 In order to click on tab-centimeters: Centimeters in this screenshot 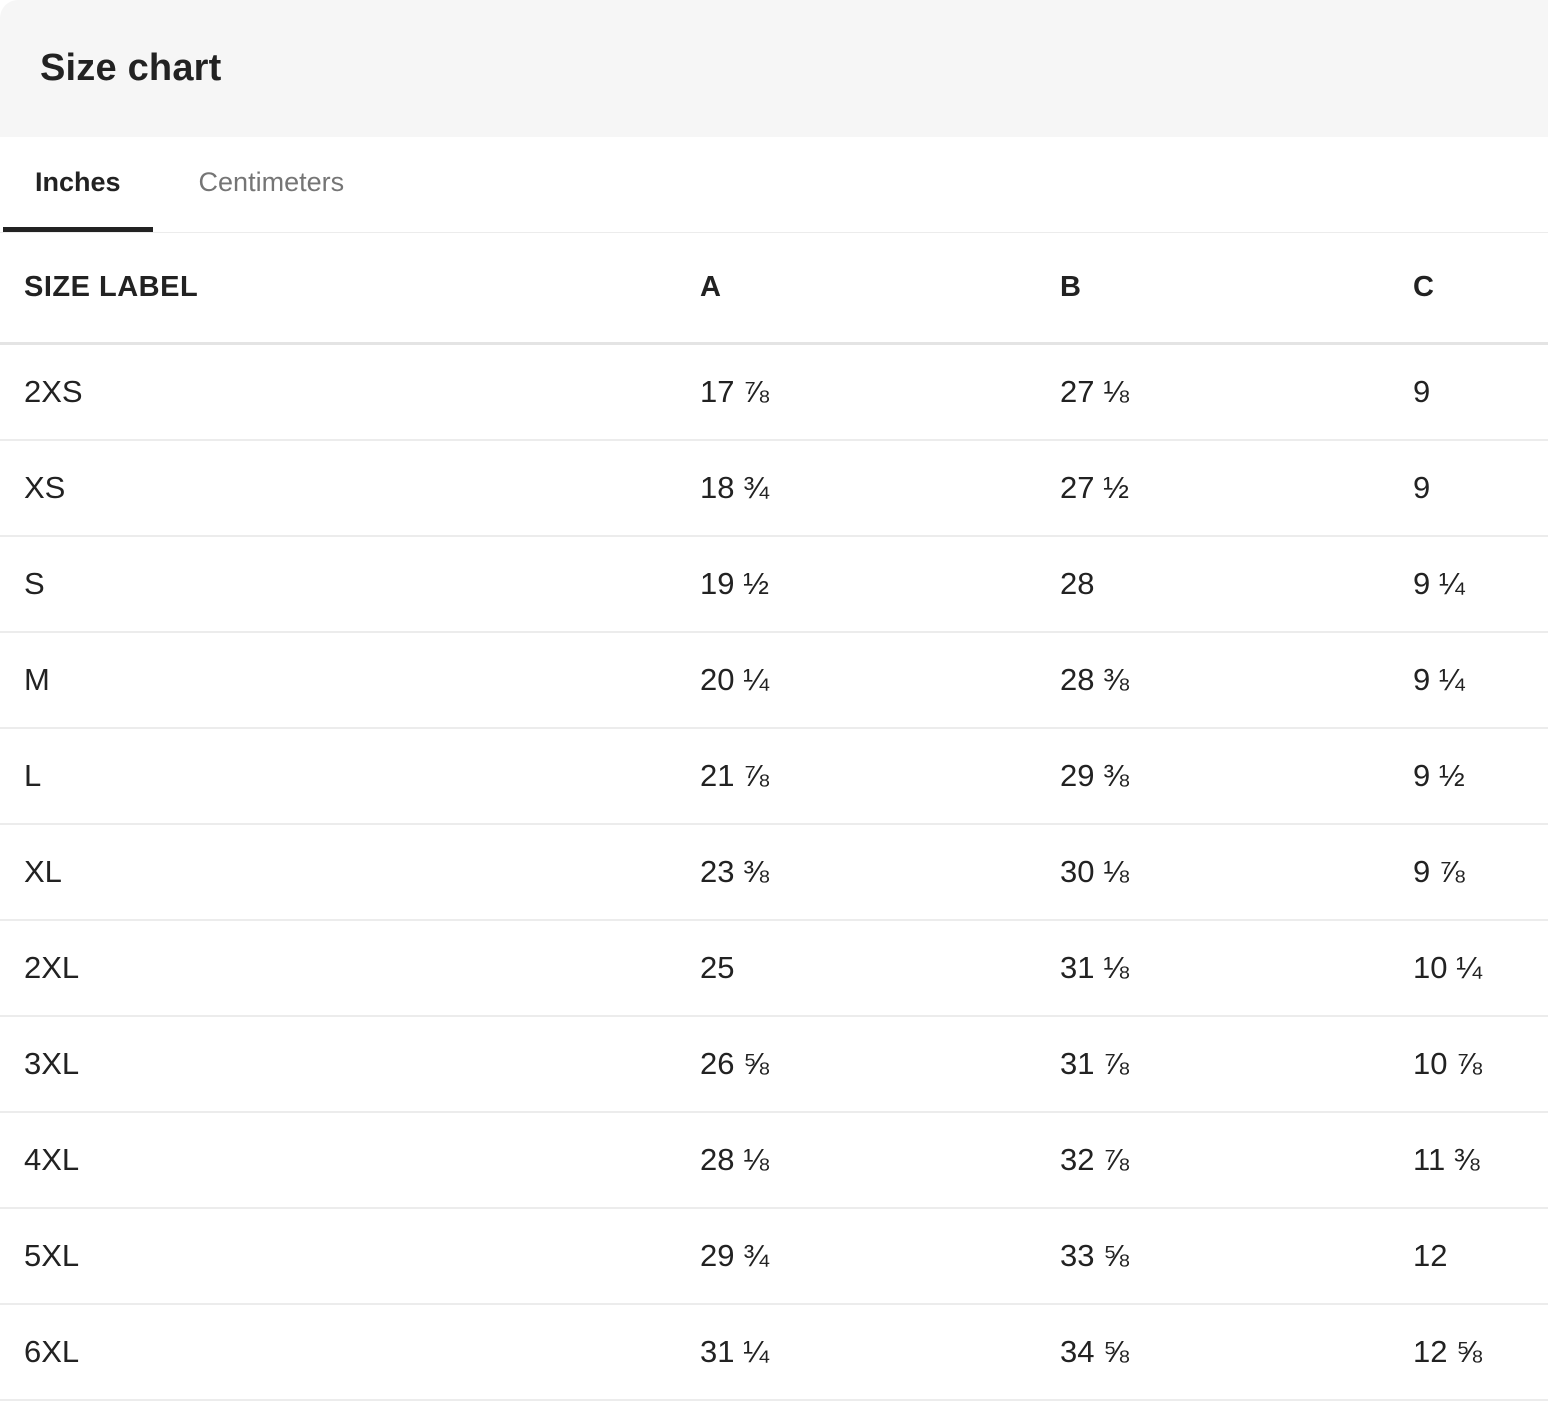, I will do `click(272, 184)`.